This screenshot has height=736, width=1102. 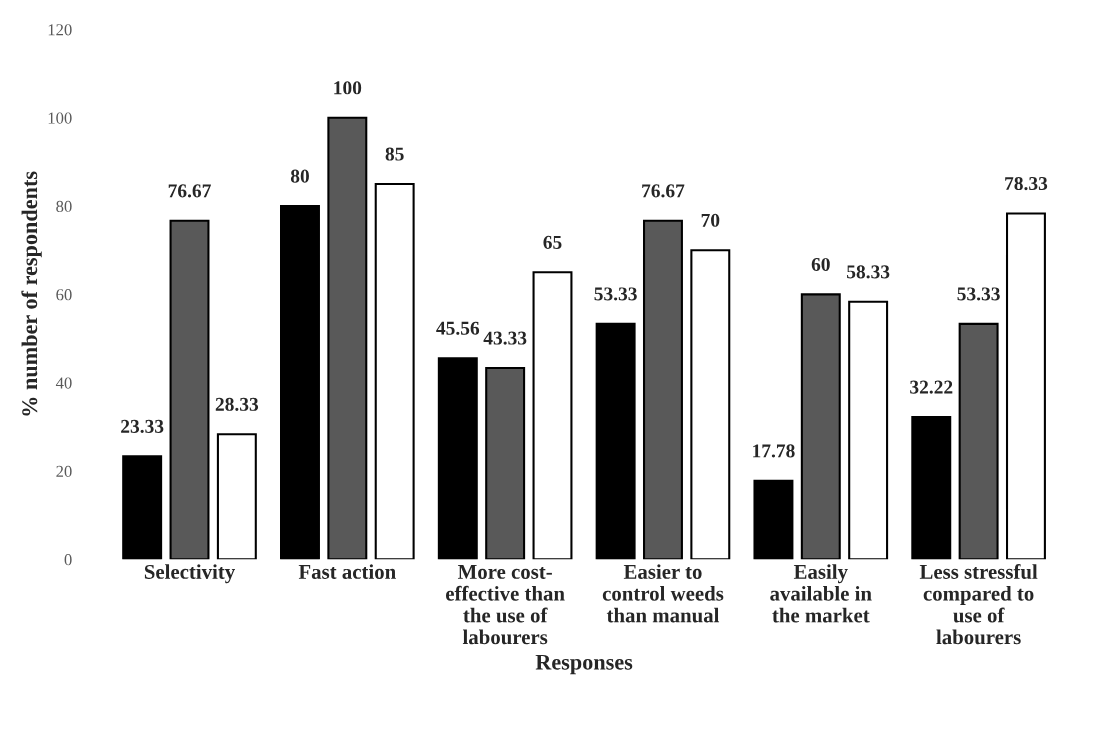 What do you see at coordinates (584, 664) in the screenshot?
I see `x-axis-title: Responses` at bounding box center [584, 664].